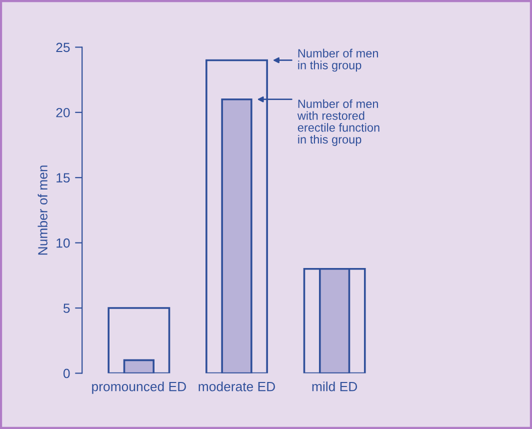 The width and height of the screenshot is (532, 429). Describe the element at coordinates (66, 308) in the screenshot. I see `y-tick-label: 5` at that location.